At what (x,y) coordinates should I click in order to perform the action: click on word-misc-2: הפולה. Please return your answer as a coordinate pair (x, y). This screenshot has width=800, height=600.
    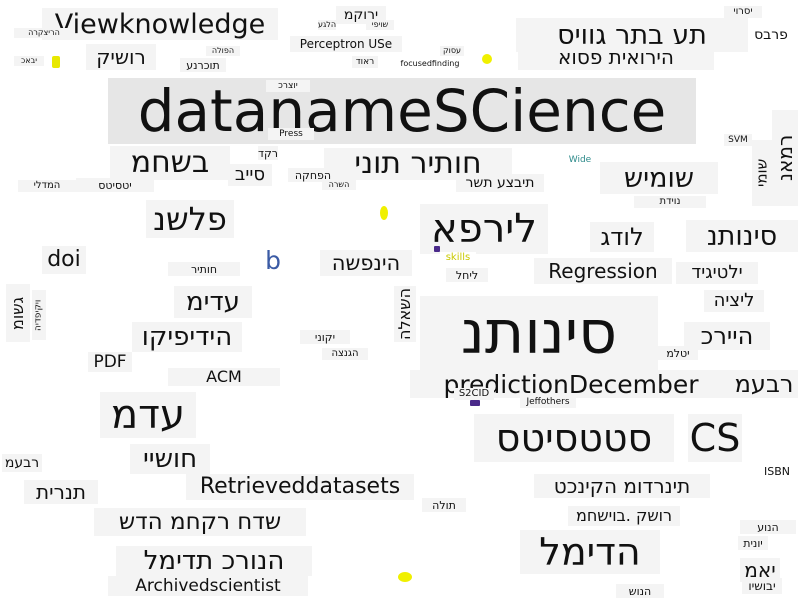
    Looking at the image, I should click on (223, 51).